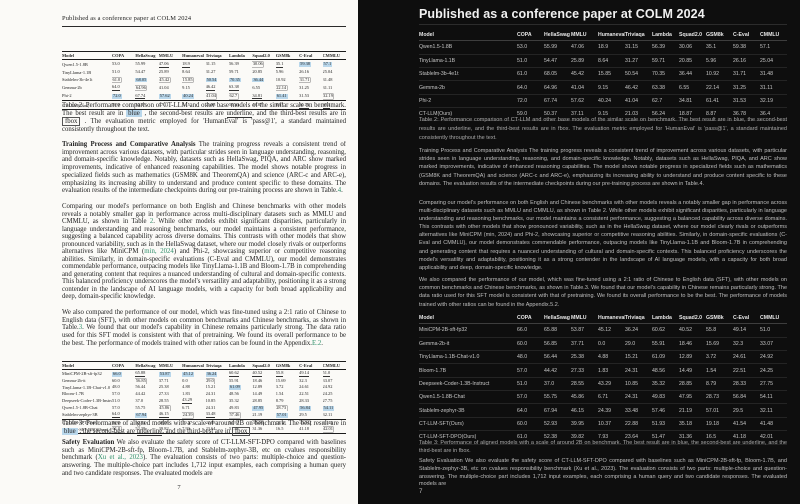  Describe the element at coordinates (194, 55) in the screenshot. I see `column-header: Humaneval` at that location.